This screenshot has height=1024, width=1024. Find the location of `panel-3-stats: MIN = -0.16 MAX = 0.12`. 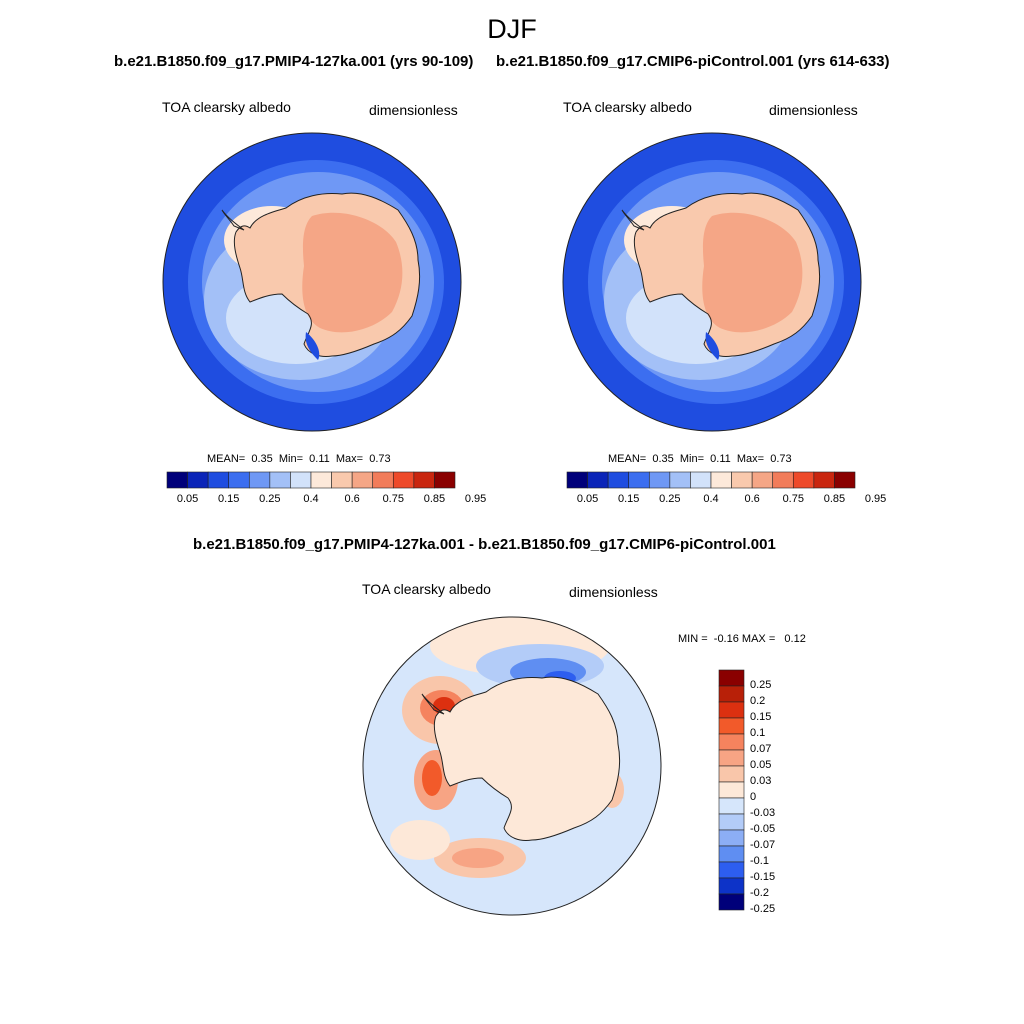

panel-3-stats: MIN = -0.16 MAX = 0.12 is located at coordinates (742, 639).